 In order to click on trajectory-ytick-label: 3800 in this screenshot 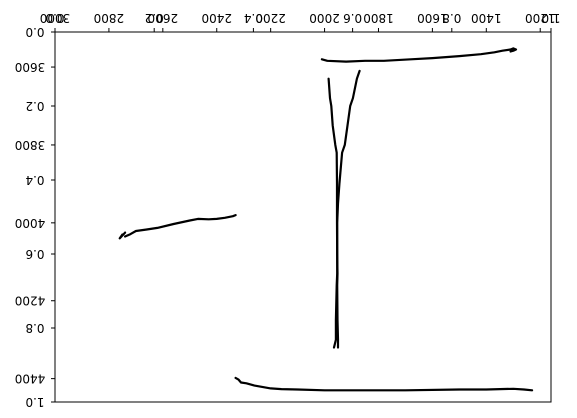, I will do `click(30, 145)`.